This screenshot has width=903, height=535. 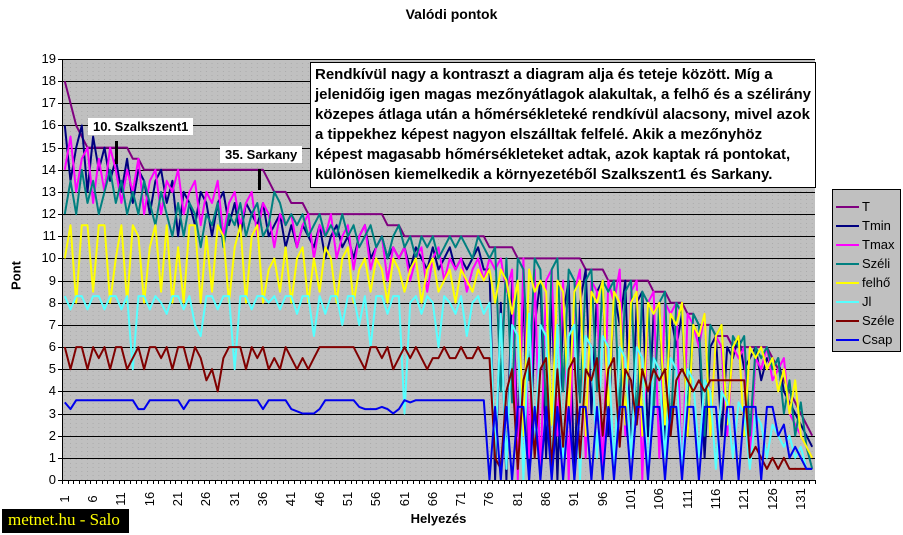 I want to click on legend-item: felhő, so click(x=866, y=282).